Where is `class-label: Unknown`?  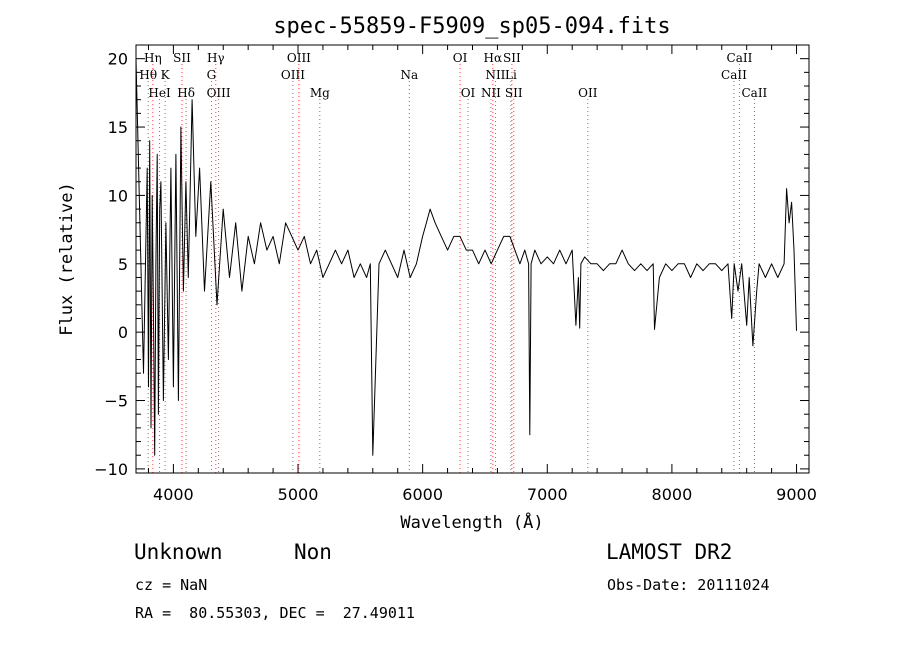
class-label: Unknown is located at coordinates (178, 552).